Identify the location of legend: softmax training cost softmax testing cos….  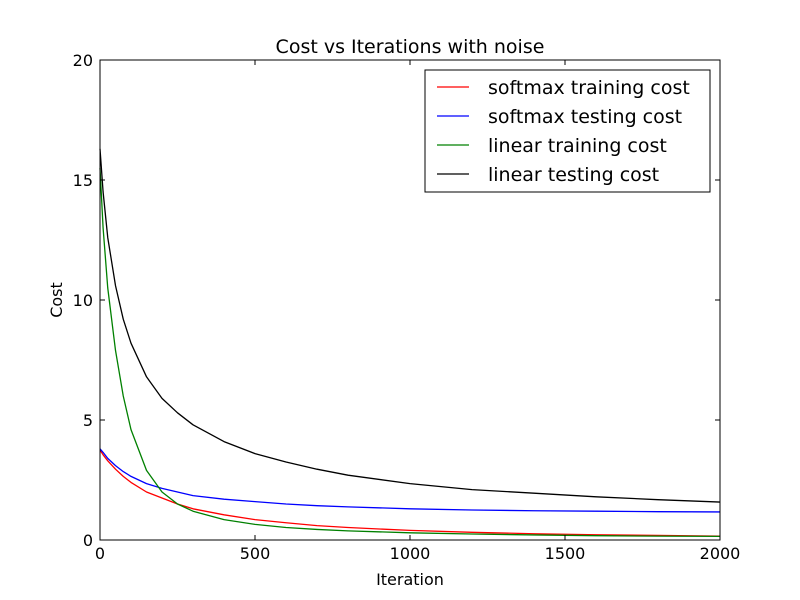
(567, 131).